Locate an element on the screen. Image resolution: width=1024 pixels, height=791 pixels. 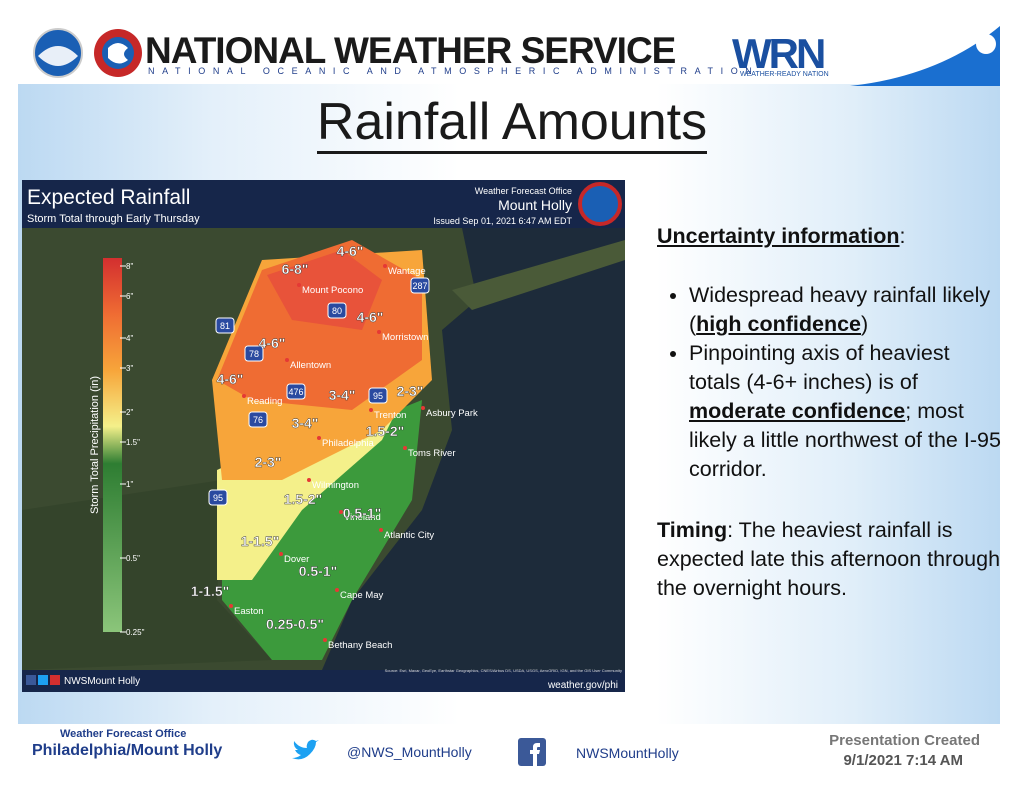
timing-label: Timing is located at coordinates (692, 530).